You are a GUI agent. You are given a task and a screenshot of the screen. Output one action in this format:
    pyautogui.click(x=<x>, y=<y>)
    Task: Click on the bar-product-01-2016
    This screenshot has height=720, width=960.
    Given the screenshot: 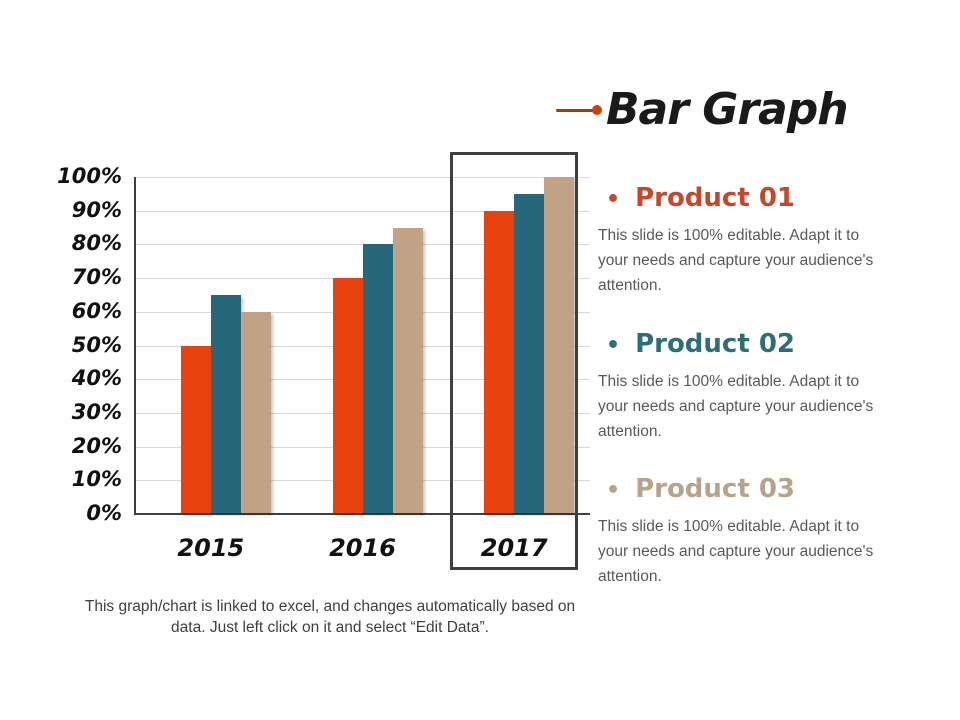 What is the action you would take?
    pyautogui.click(x=347, y=395)
    